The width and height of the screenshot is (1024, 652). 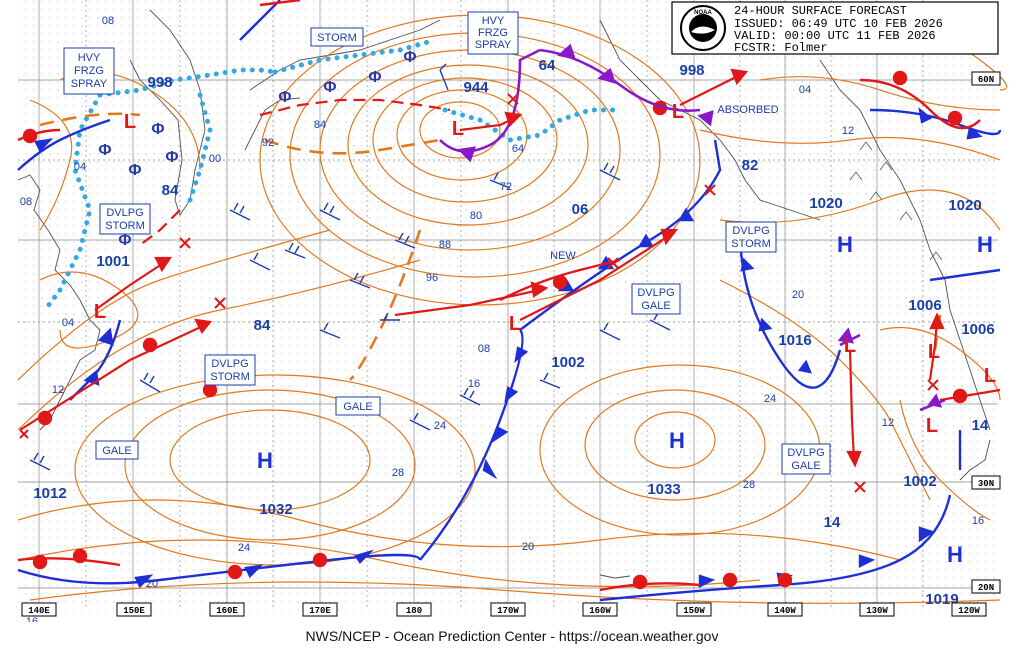 What do you see at coordinates (476, 216) in the screenshot?
I see `isobar-label: 80` at bounding box center [476, 216].